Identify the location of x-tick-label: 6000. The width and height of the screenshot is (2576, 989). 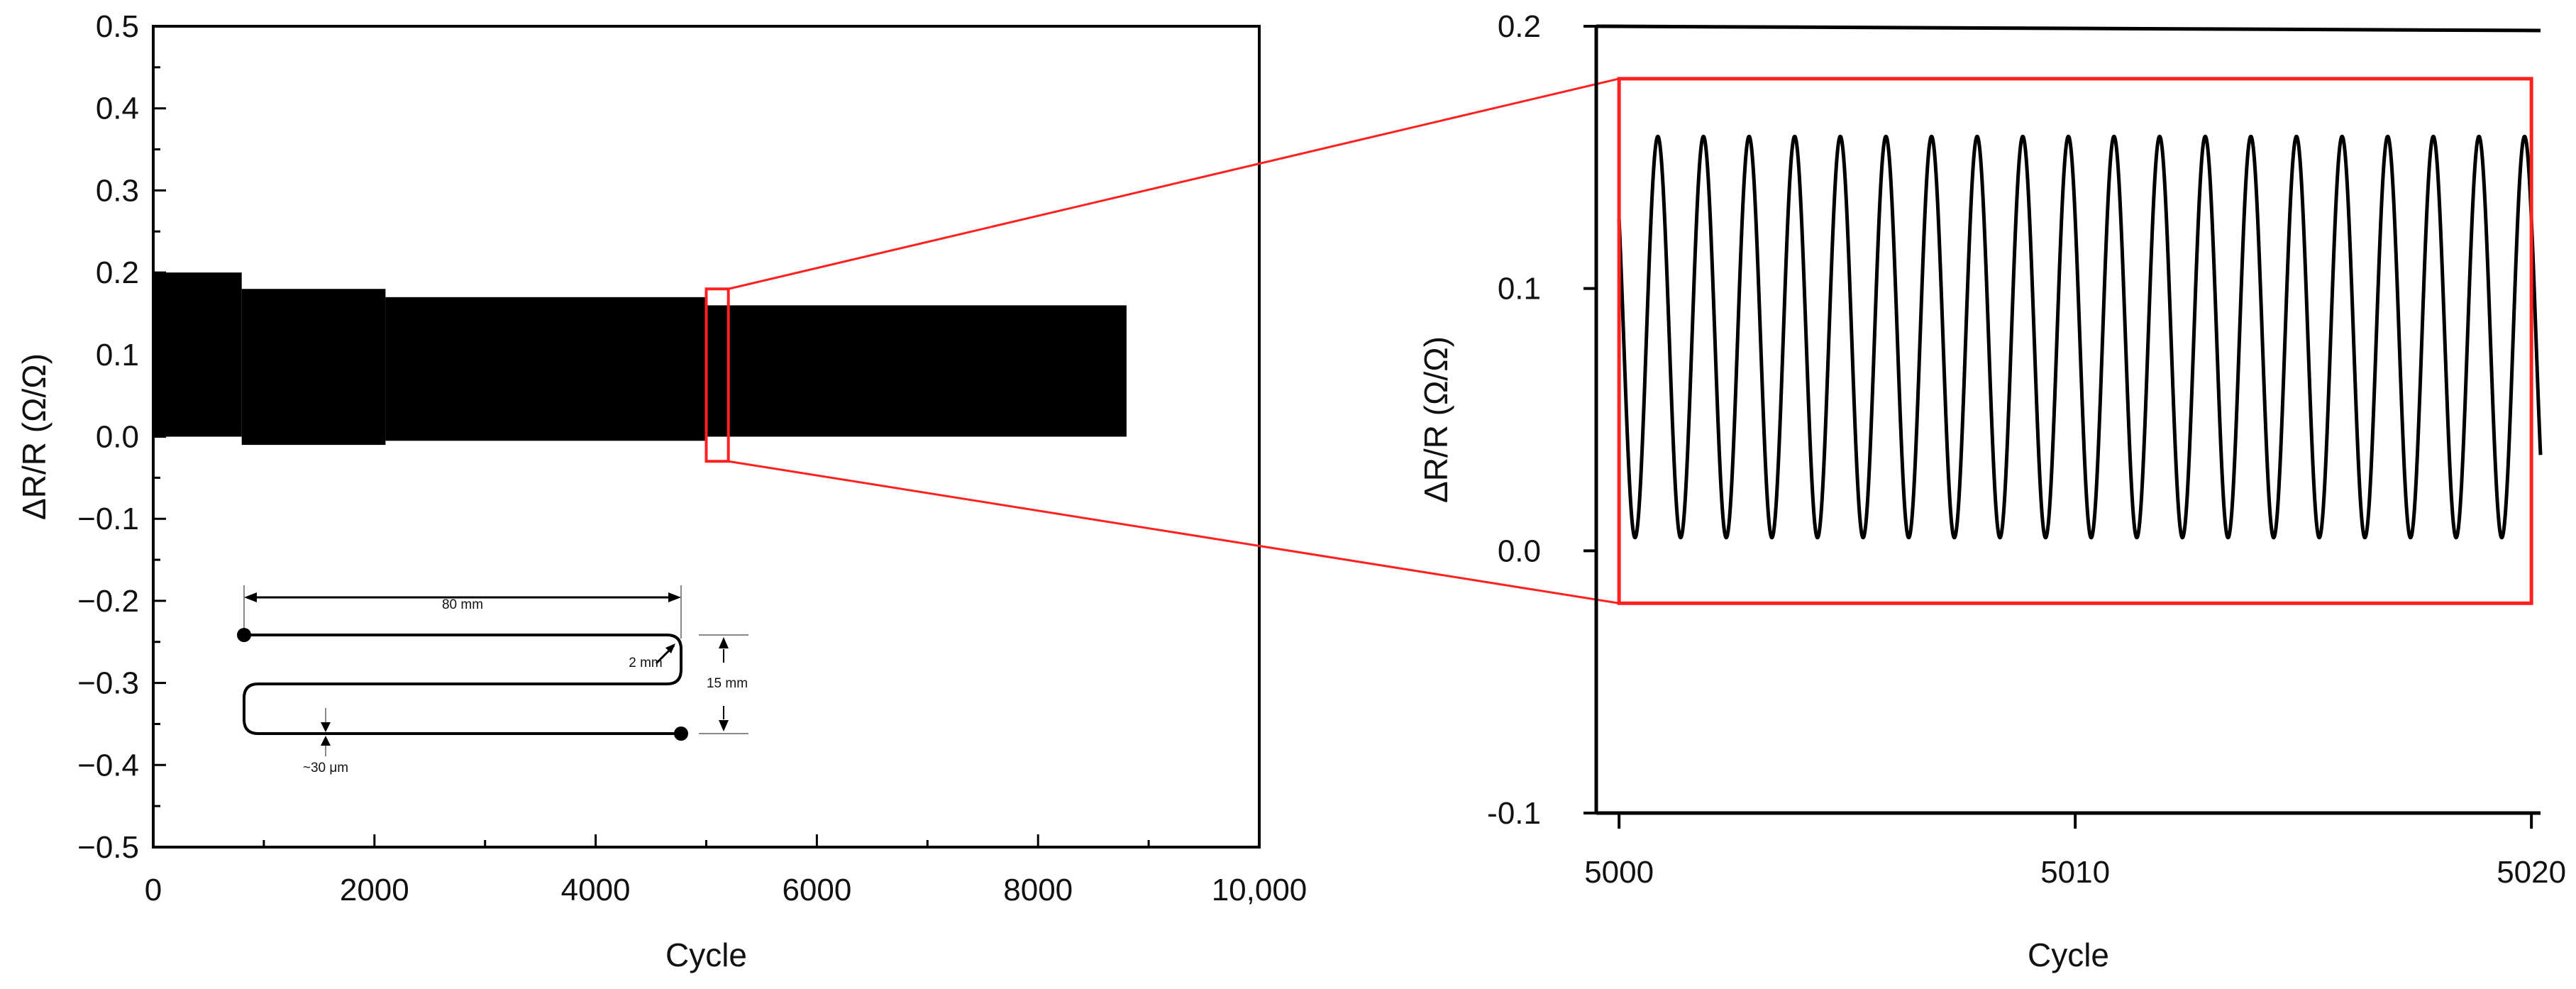
(816, 890).